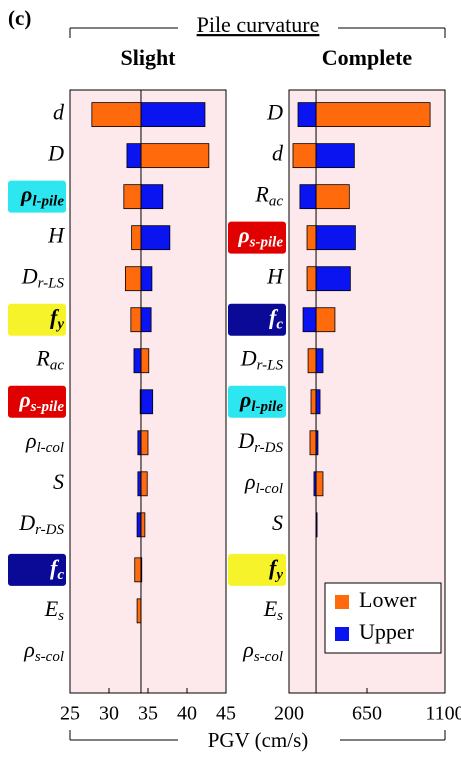 Image resolution: width=461 pixels, height=761 pixels. What do you see at coordinates (70, 714) in the screenshot?
I see `x-tick-label: 25` at bounding box center [70, 714].